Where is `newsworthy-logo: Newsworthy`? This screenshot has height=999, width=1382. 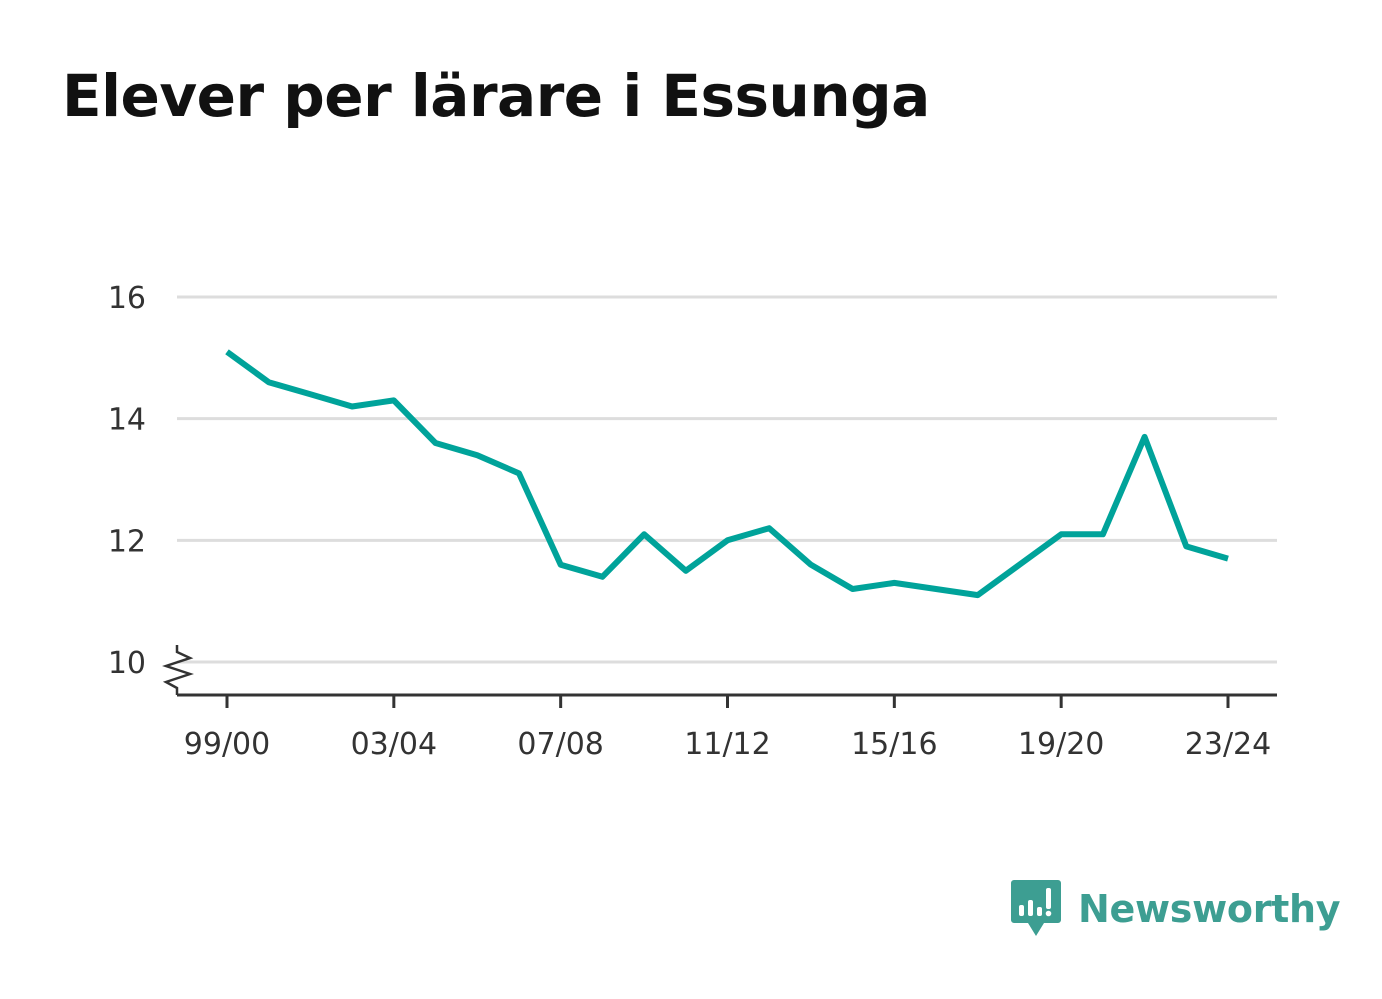 newsworthy-logo: Newsworthy is located at coordinates (1175, 909).